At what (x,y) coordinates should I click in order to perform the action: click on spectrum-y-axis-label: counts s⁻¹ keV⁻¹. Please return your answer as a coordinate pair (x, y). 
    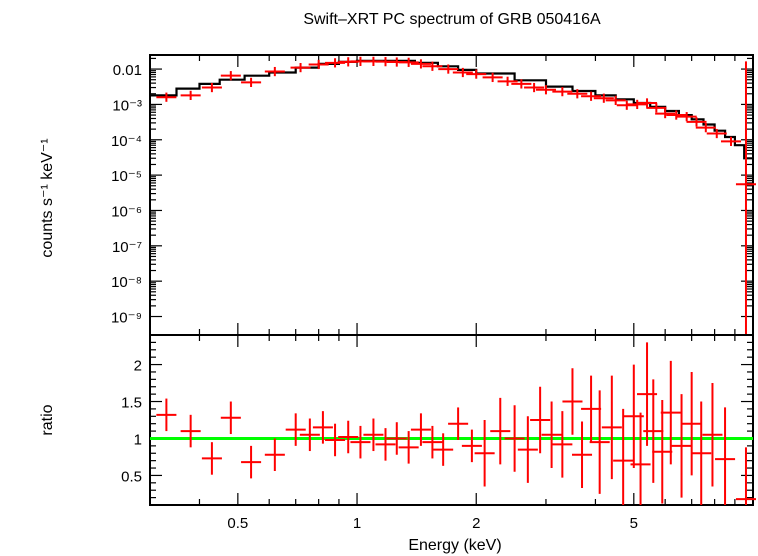
    Looking at the image, I should click on (47, 197).